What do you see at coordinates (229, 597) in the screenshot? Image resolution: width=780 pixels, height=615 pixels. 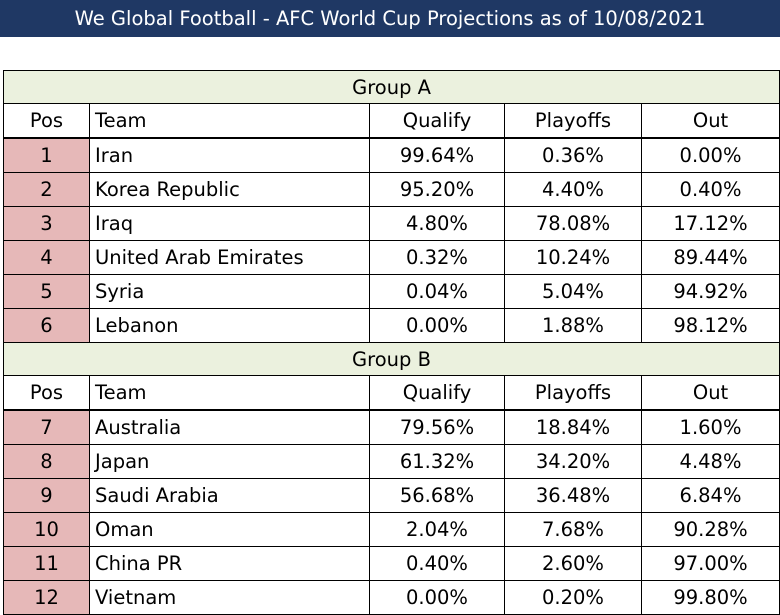 I see `team-cell: Vietnam` at bounding box center [229, 597].